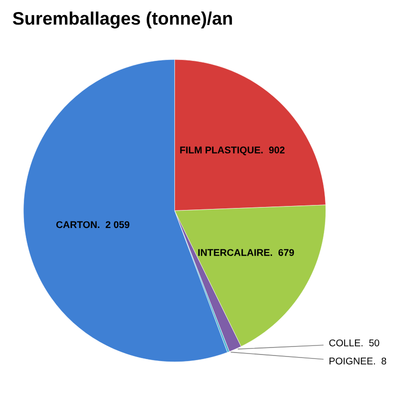 Image resolution: width=411 pixels, height=400 pixels. Describe the element at coordinates (232, 151) in the screenshot. I see `slice-label: FILM PLASTIQUE. 902` at that location.